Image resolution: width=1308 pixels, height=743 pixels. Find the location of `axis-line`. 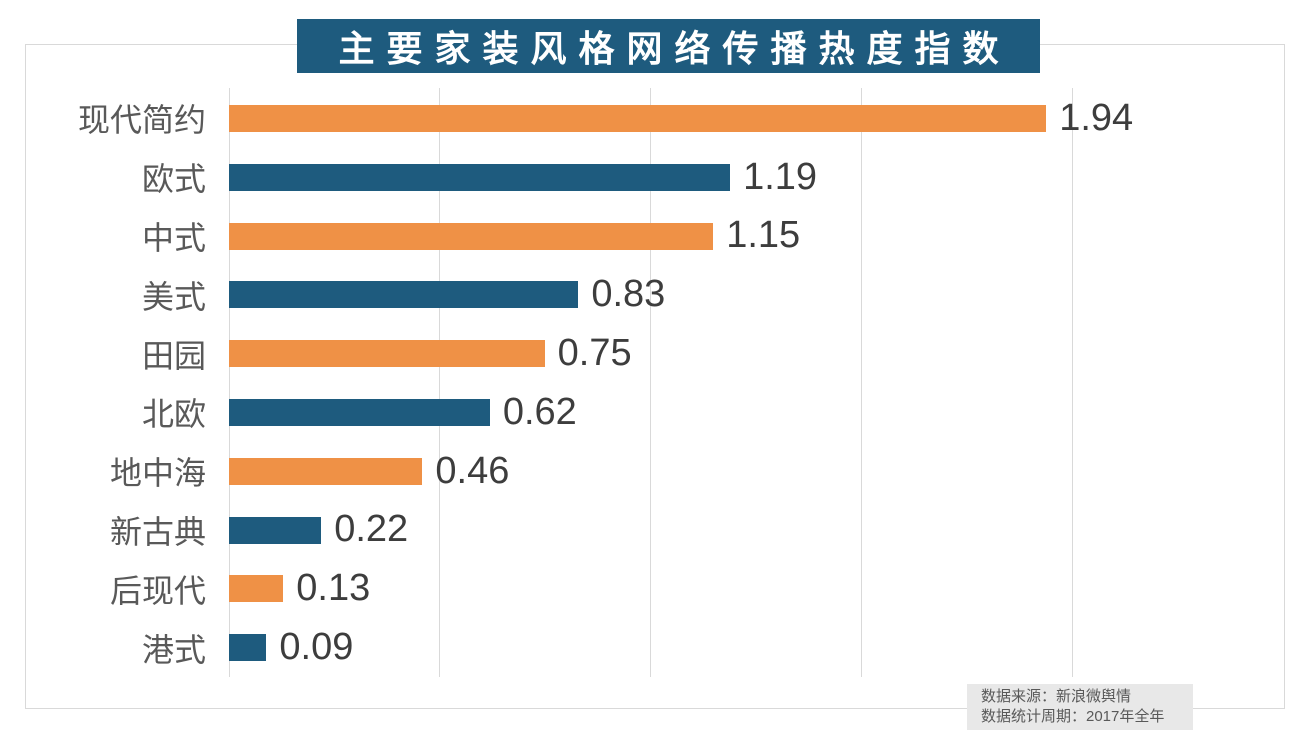

axis-line is located at coordinates (229, 382).